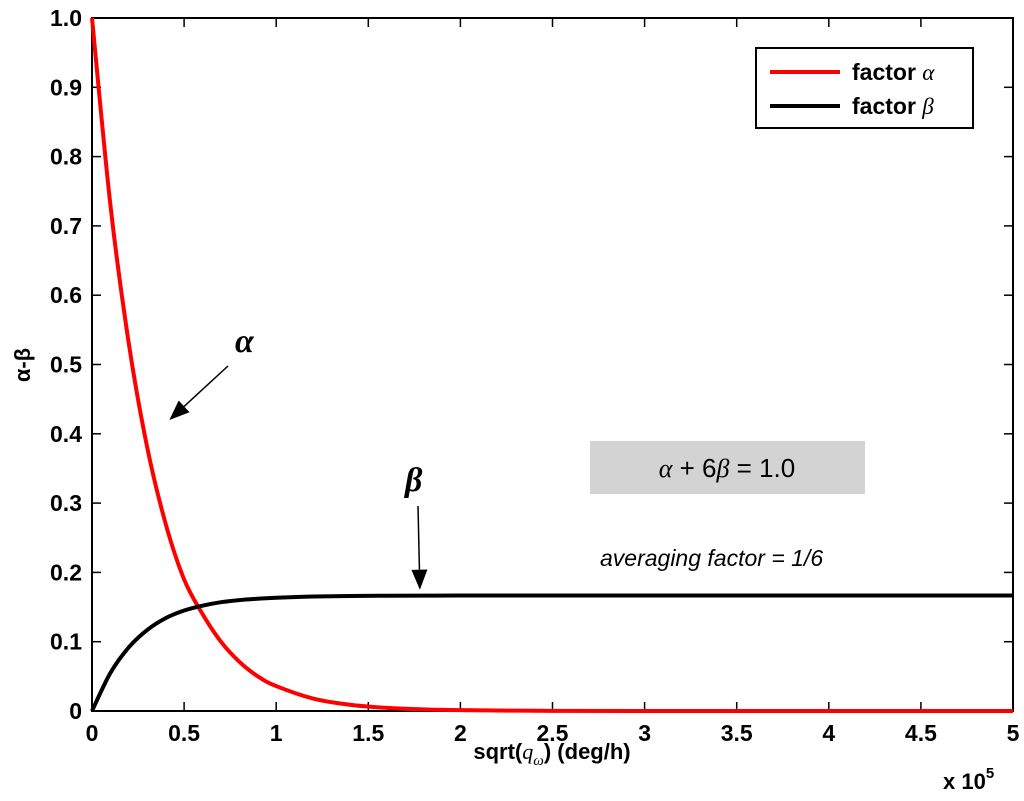  I want to click on x-tick-label: 1.5, so click(368, 733).